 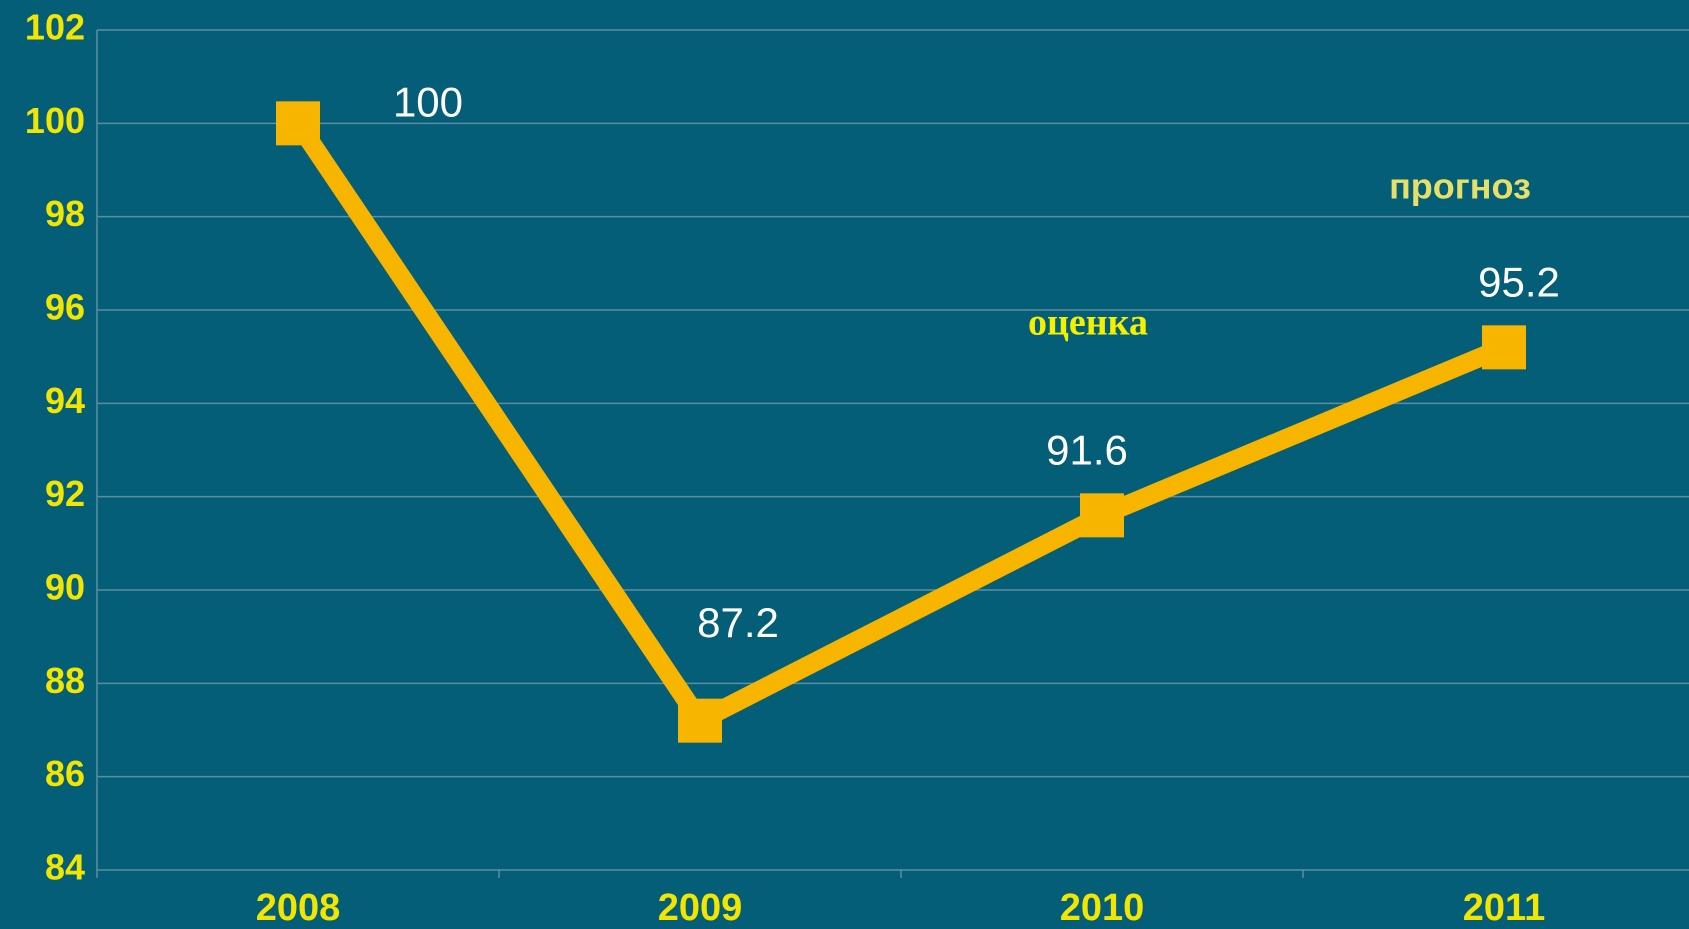 What do you see at coordinates (65, 587) in the screenshot?
I see `y-tick-label: 90` at bounding box center [65, 587].